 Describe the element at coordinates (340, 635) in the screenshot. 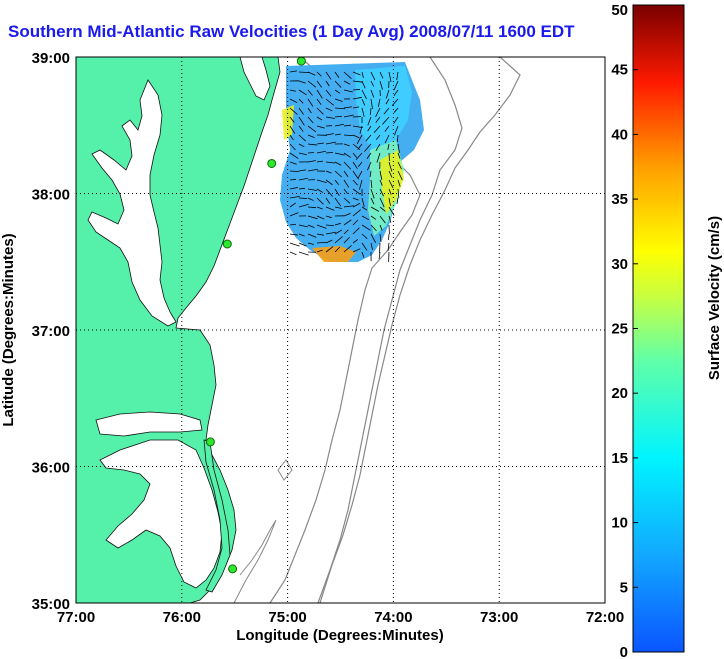

I see `x-axis-label: Longitude (Degrees:Minutes)` at that location.